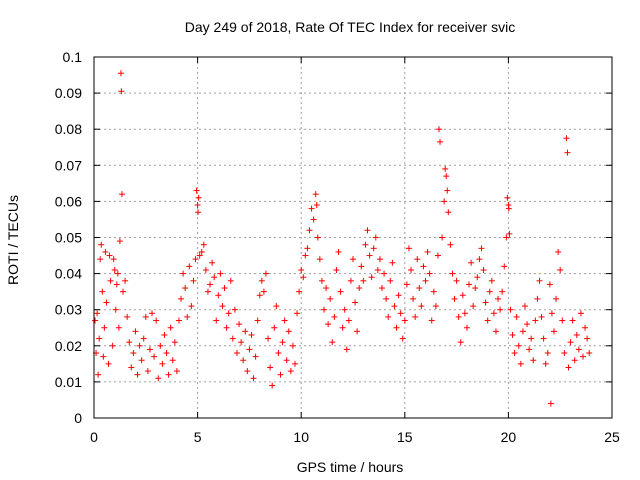 The width and height of the screenshot is (640, 480). What do you see at coordinates (13, 240) in the screenshot?
I see `y-axis-label: ROTI / TECUs` at bounding box center [13, 240].